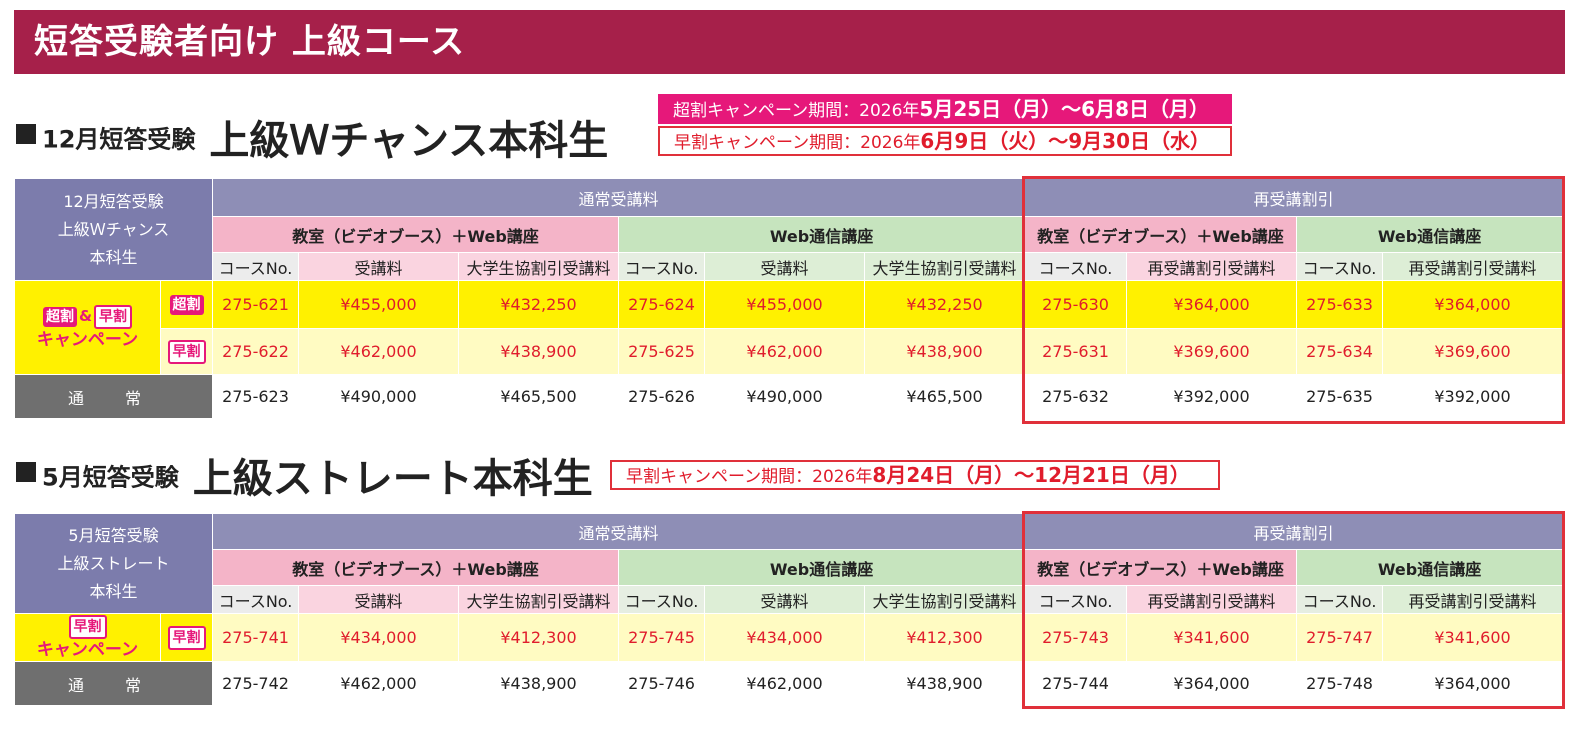  What do you see at coordinates (59, 316) in the screenshot?
I see `cho-tag: 超割` at bounding box center [59, 316].